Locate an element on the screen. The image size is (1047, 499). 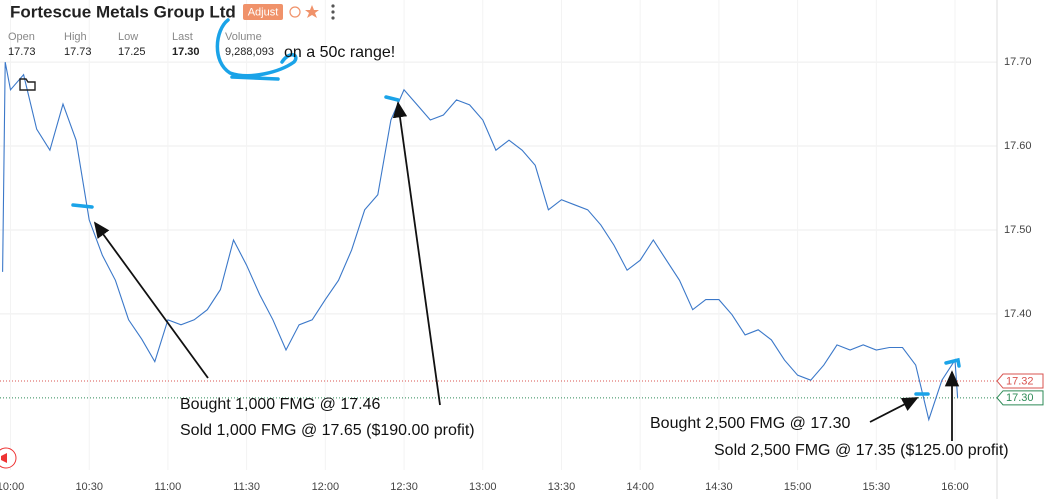
y-tick-label: 17.70 is located at coordinates (1018, 62).